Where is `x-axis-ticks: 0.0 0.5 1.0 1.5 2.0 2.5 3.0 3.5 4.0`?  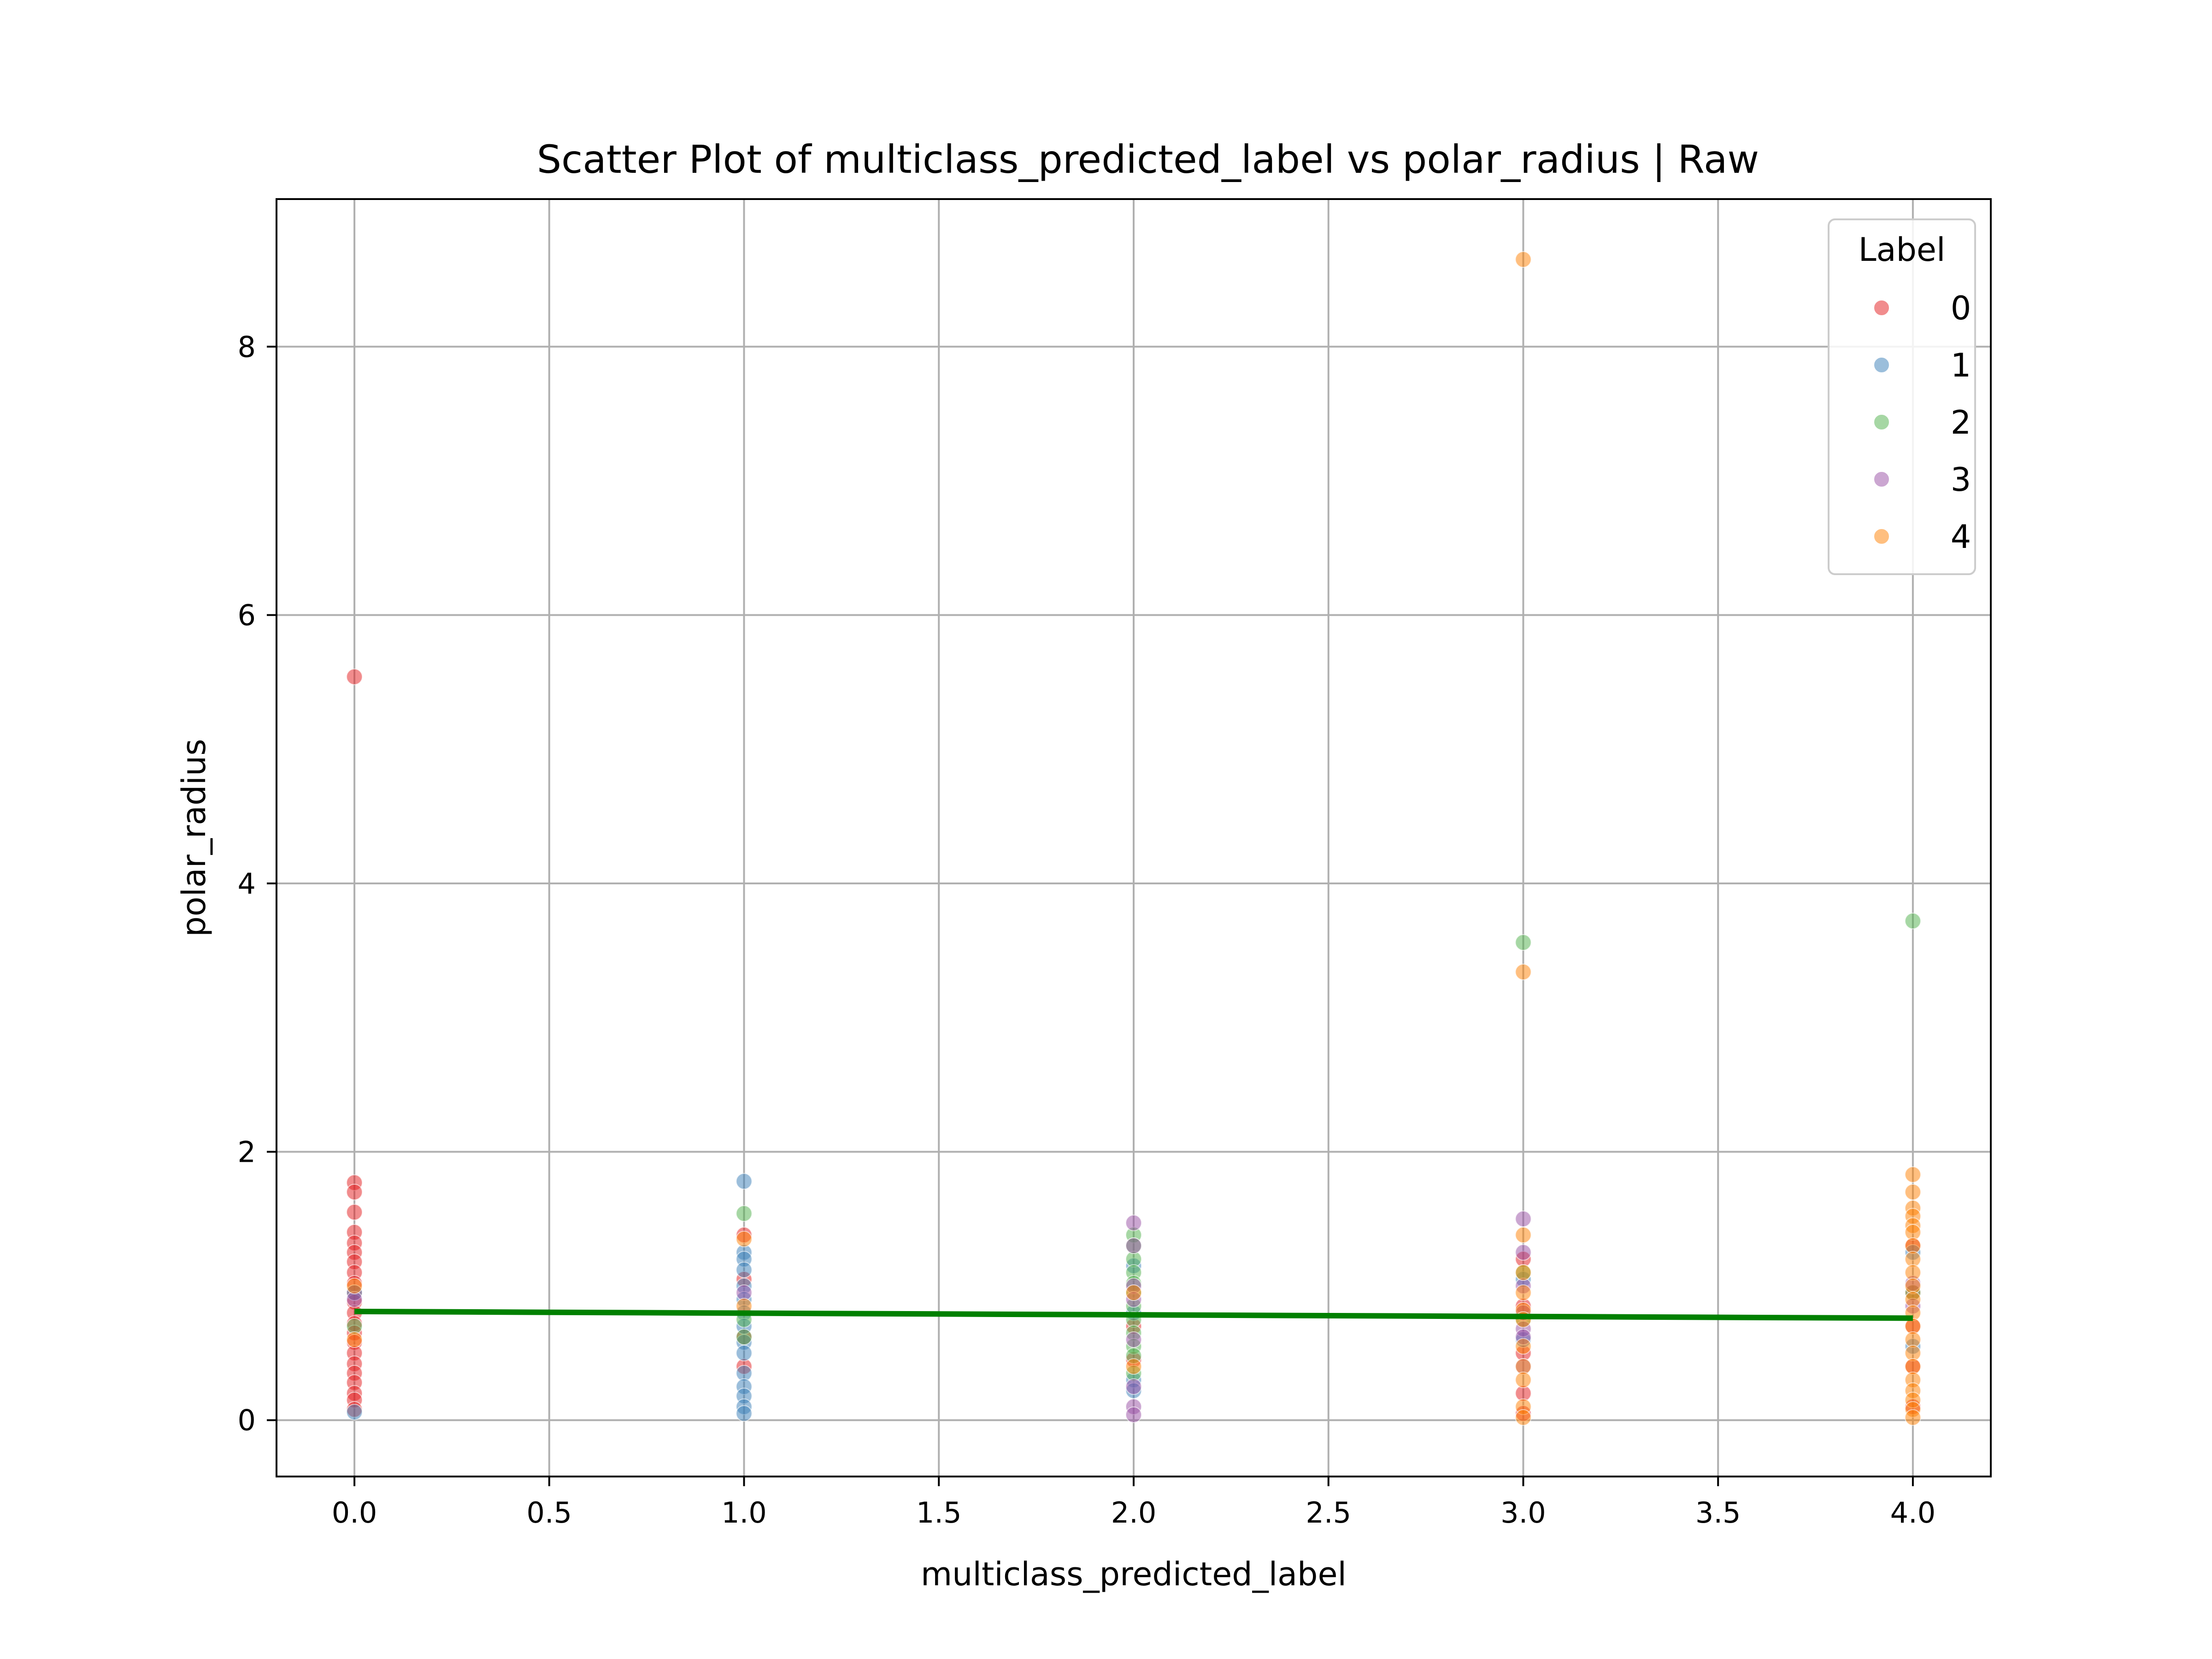
x-axis-ticks: 0.0 0.5 1.0 1.5 2.0 2.5 3.0 3.5 4.0 is located at coordinates (1134, 1503).